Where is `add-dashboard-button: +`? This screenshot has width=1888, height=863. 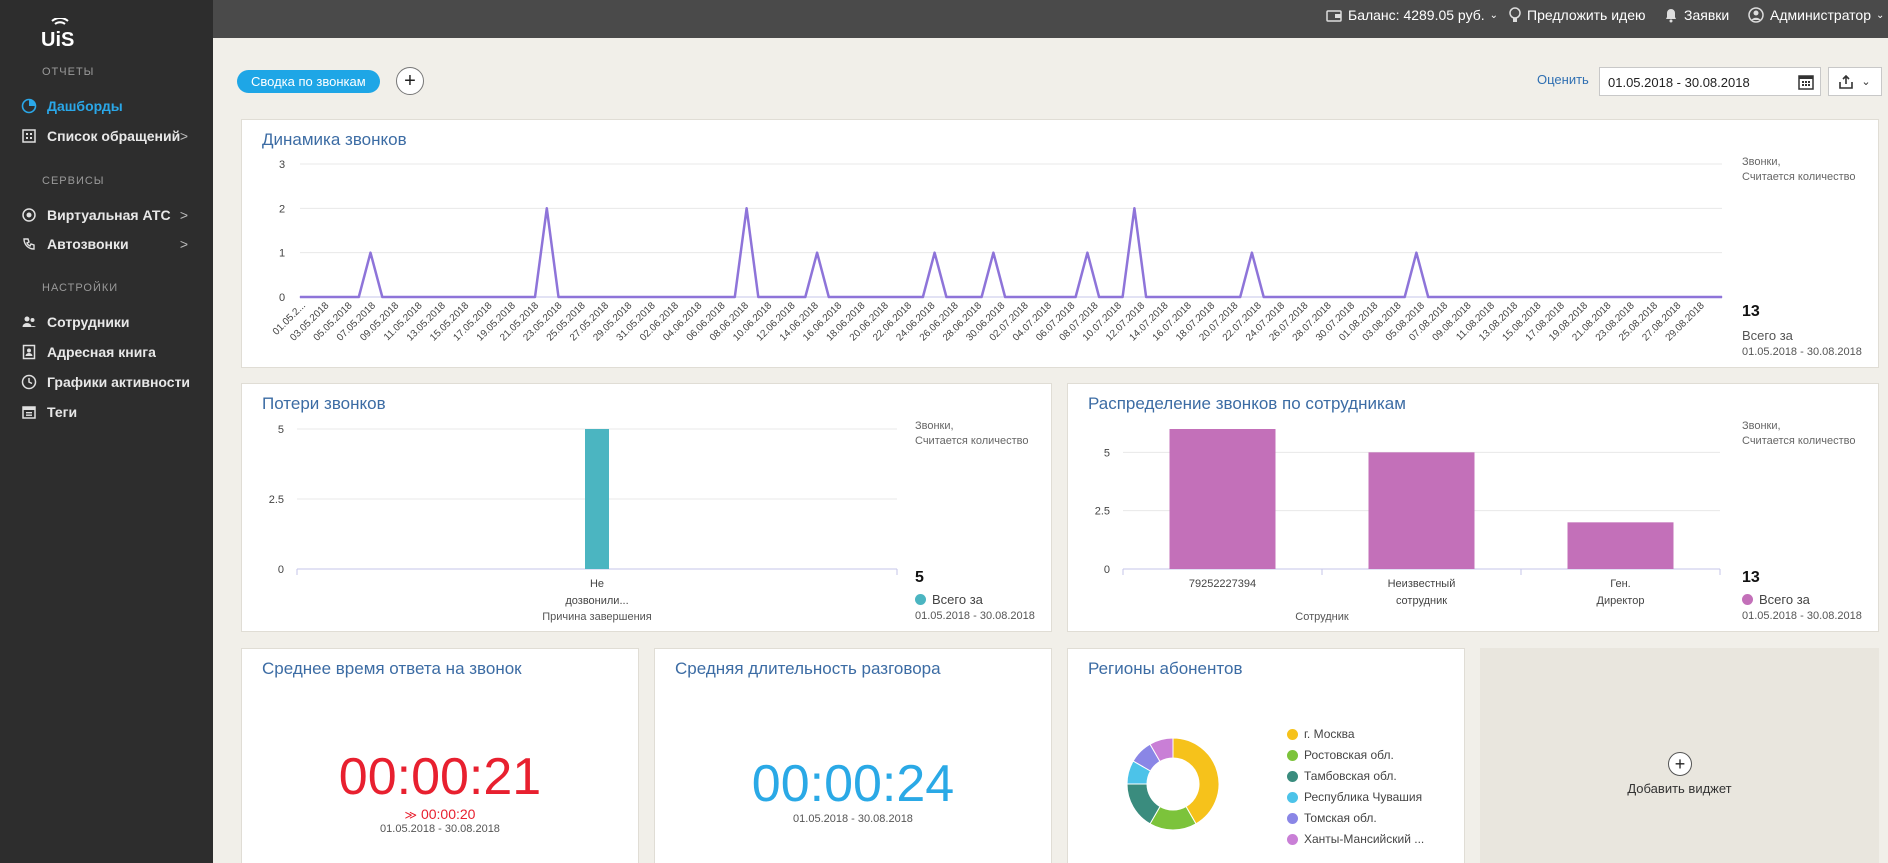 add-dashboard-button: + is located at coordinates (410, 81).